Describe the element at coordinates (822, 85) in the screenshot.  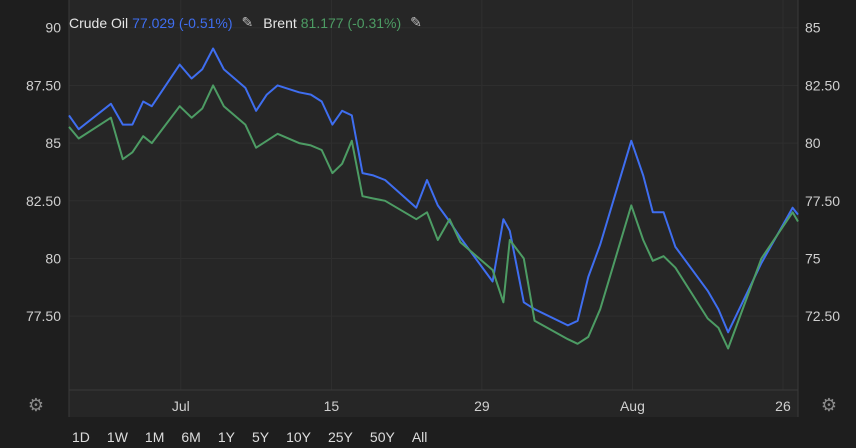
I see `y-right-tick-label: 82.50` at that location.